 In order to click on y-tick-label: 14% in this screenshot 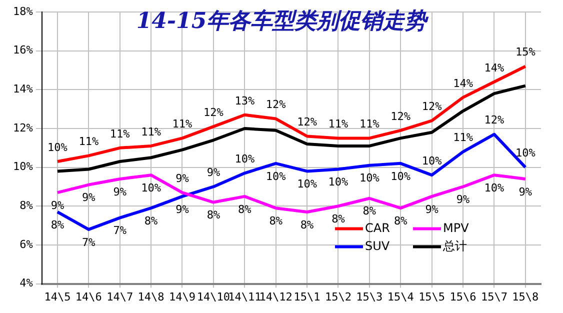, I will do `click(23, 89)`.